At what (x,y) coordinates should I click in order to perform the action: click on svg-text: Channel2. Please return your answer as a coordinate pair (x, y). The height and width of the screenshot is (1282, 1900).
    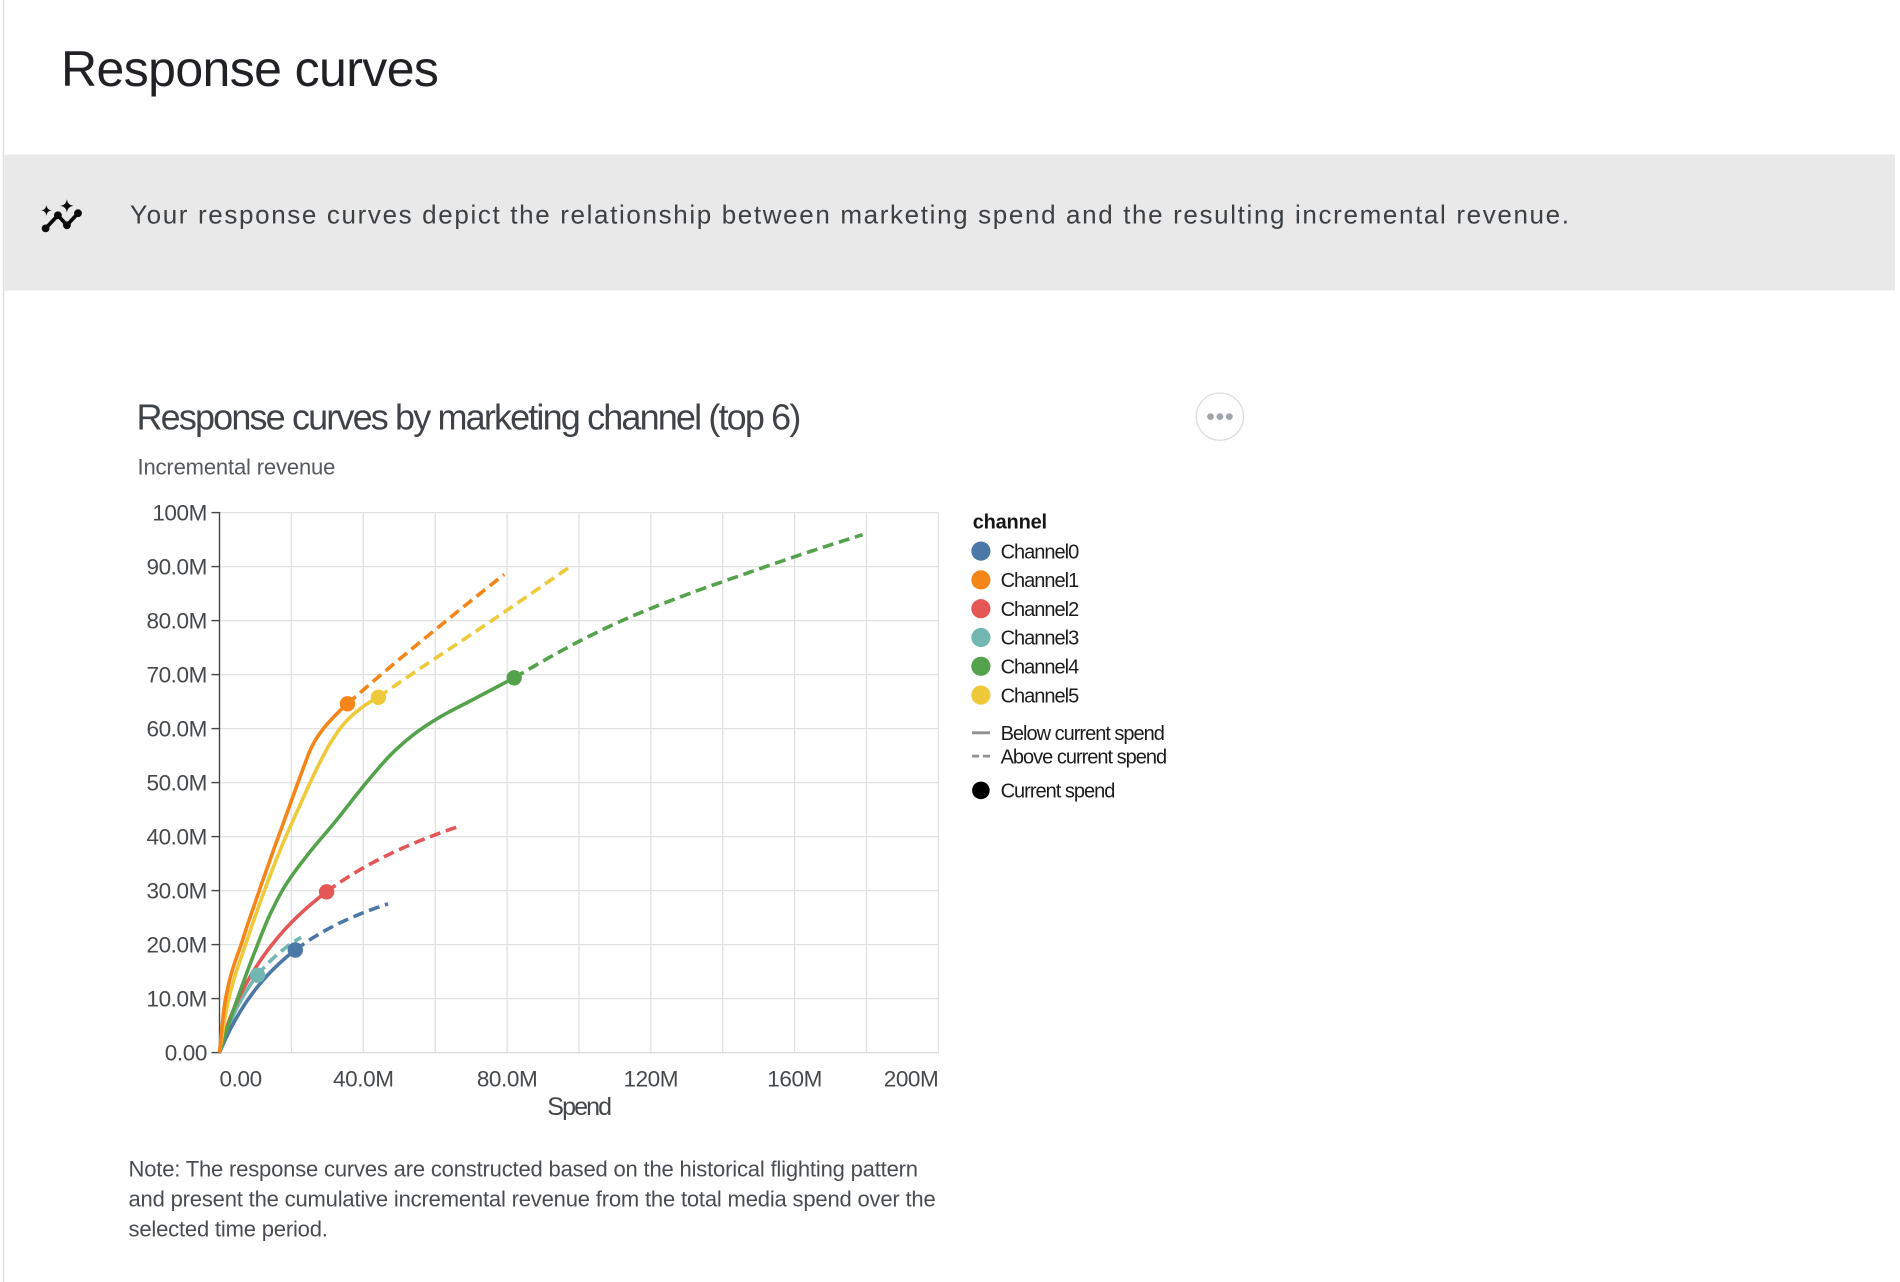
    Looking at the image, I should click on (1040, 610).